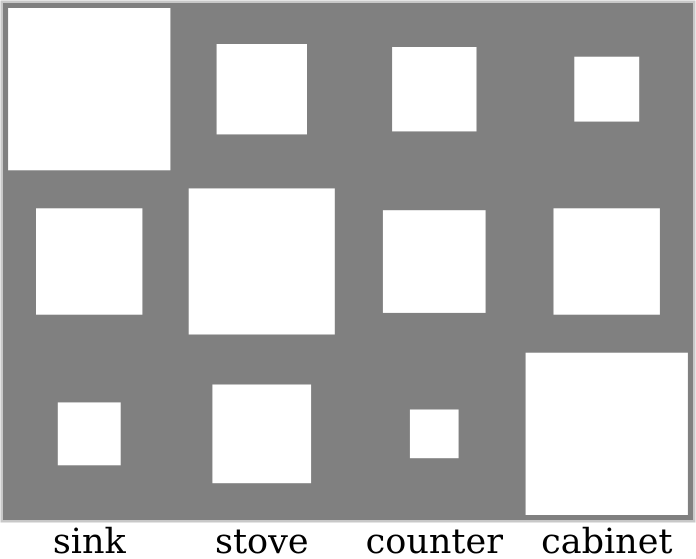  I want to click on column-label-cabinet: cabinet, so click(606, 540).